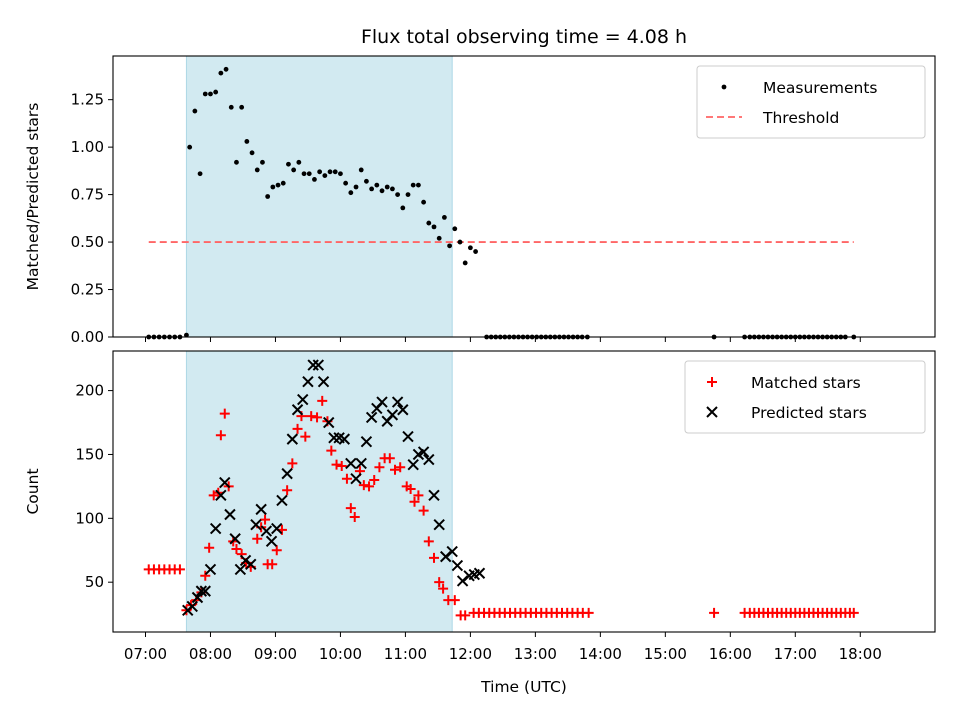 The height and width of the screenshot is (720, 960). I want to click on y-tick-label: 1.00, so click(87, 147).